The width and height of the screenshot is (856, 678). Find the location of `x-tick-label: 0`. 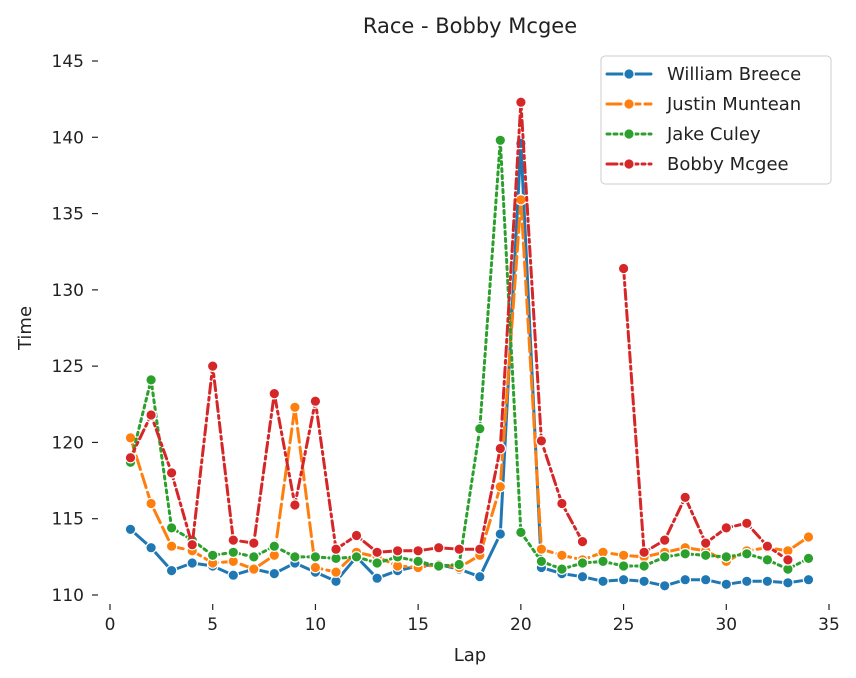

x-tick-label: 0 is located at coordinates (110, 625).